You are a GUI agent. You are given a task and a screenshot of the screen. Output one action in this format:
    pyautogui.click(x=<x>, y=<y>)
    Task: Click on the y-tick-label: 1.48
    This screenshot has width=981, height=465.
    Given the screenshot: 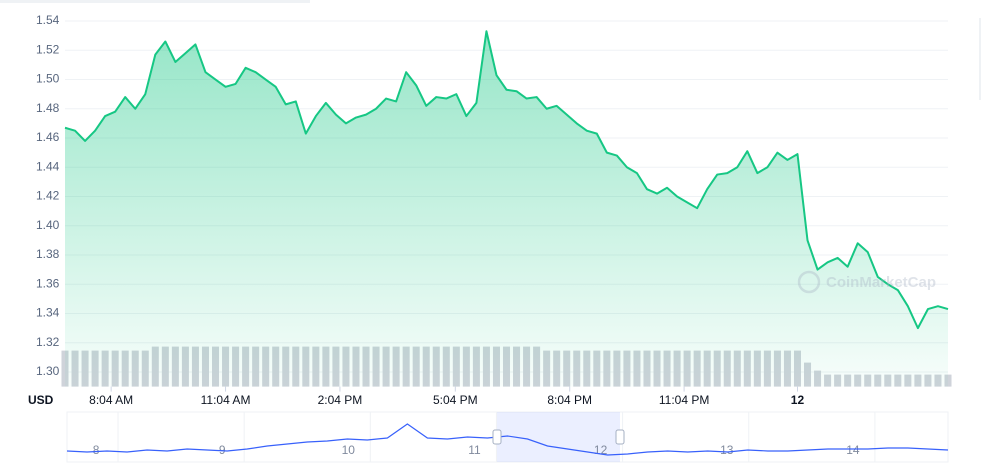 What is the action you would take?
    pyautogui.click(x=48, y=108)
    